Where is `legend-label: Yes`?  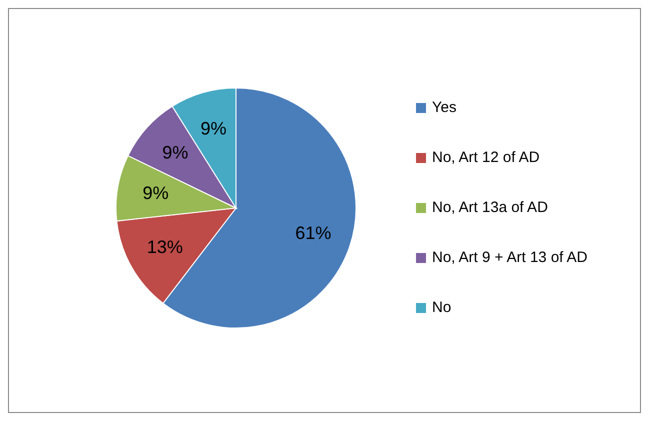 legend-label: Yes is located at coordinates (444, 107).